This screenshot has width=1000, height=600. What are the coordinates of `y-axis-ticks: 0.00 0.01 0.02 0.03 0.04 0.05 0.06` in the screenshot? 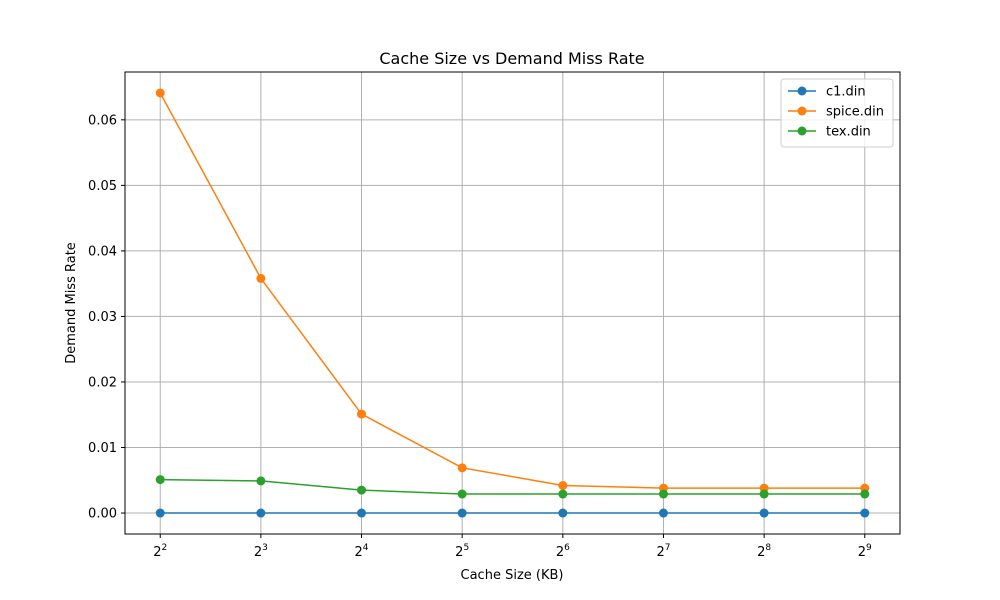 It's located at (106, 317).